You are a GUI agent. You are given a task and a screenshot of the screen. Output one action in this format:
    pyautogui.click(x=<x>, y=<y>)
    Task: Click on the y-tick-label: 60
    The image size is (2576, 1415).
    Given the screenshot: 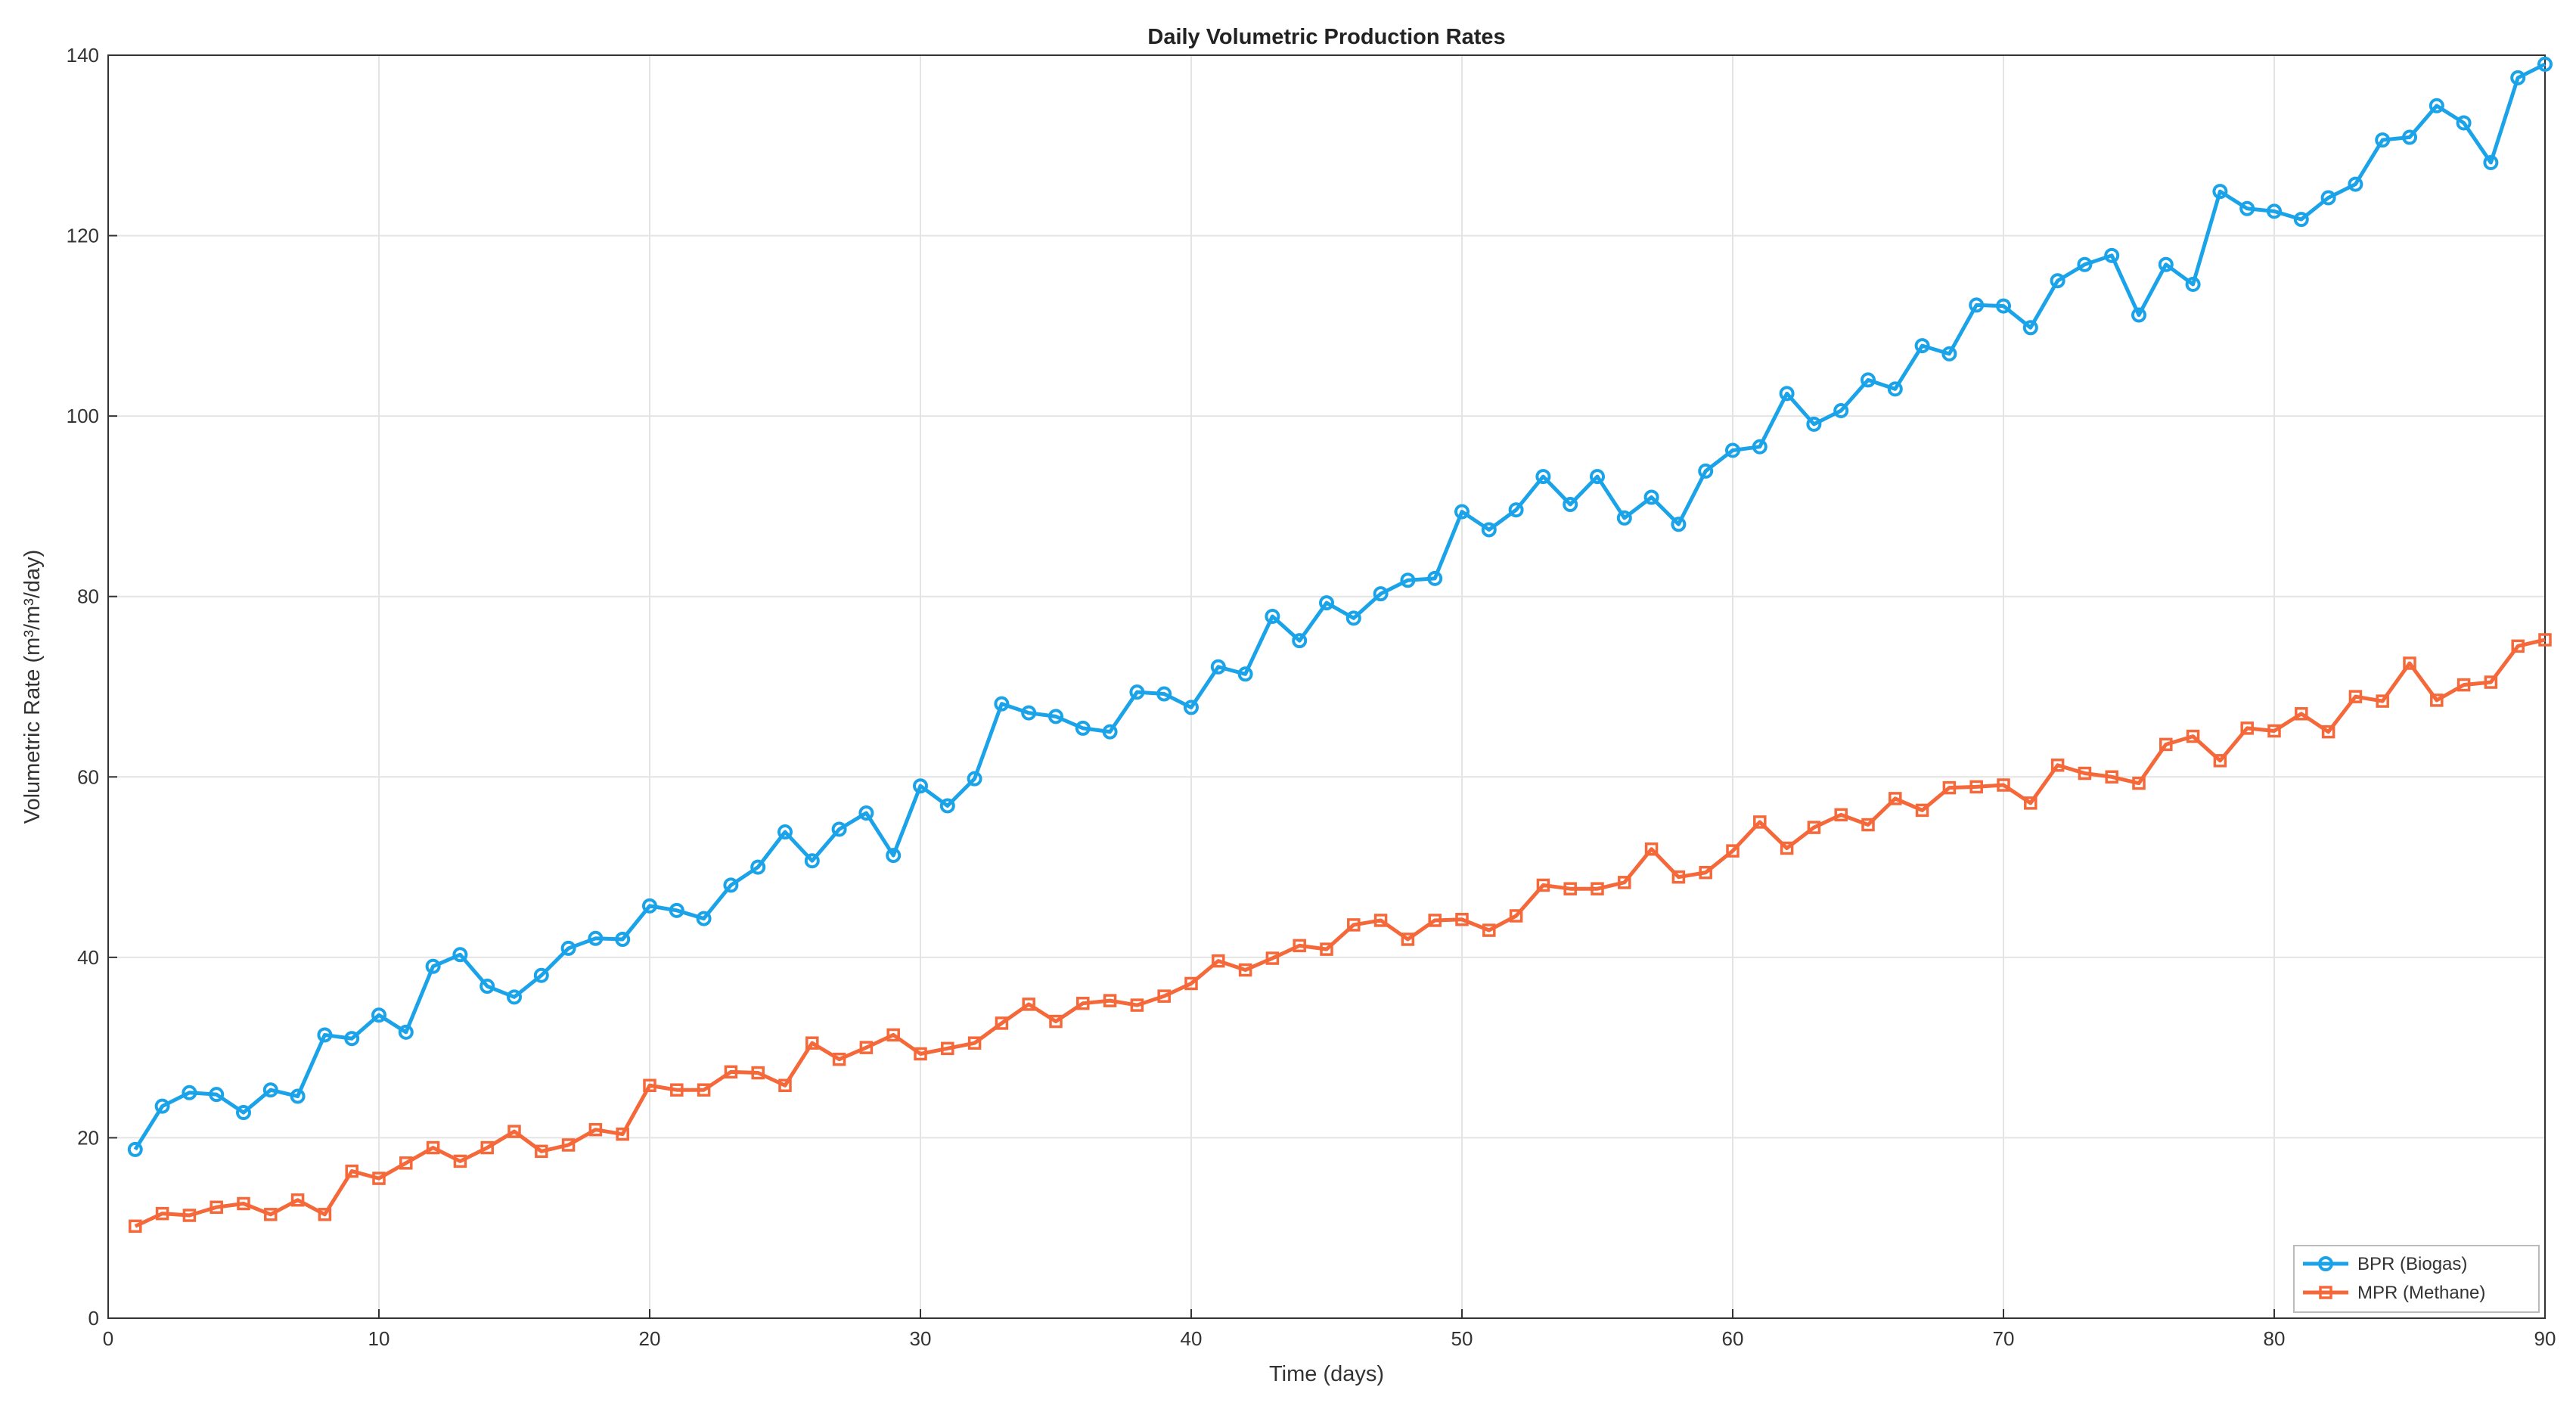 What is the action you would take?
    pyautogui.click(x=88, y=776)
    